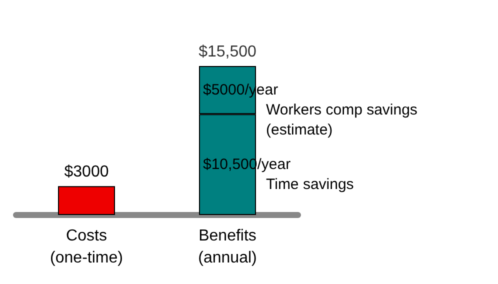 The image size is (498, 284). Describe the element at coordinates (227, 52) in the screenshot. I see `total-label: $15,500` at that location.